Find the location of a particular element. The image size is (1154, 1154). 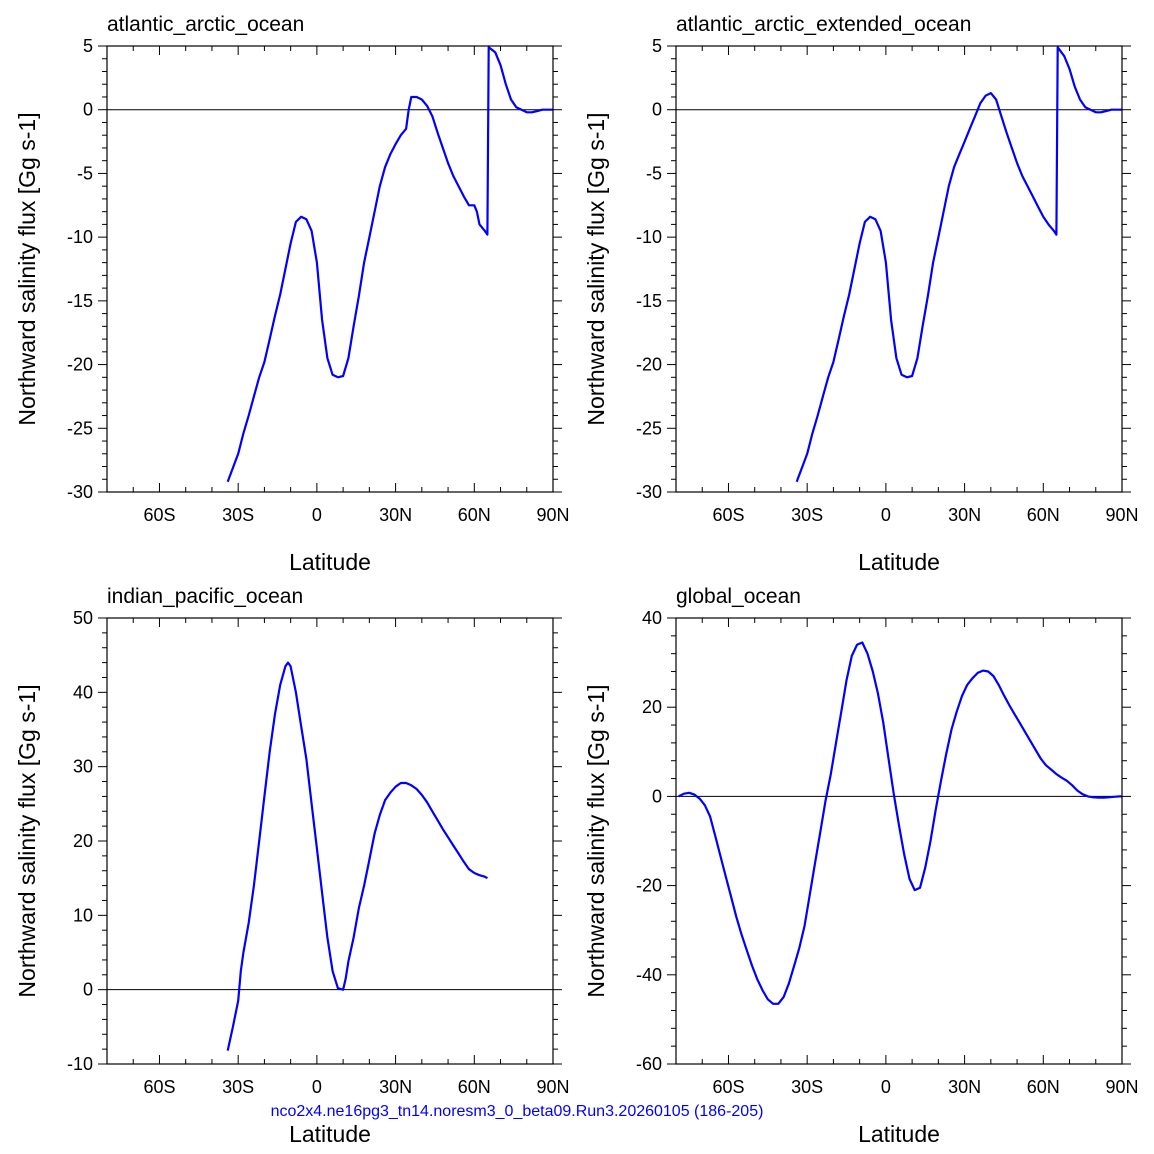

panel-title: atlantic_arctic_extended_ocean is located at coordinates (823, 24).